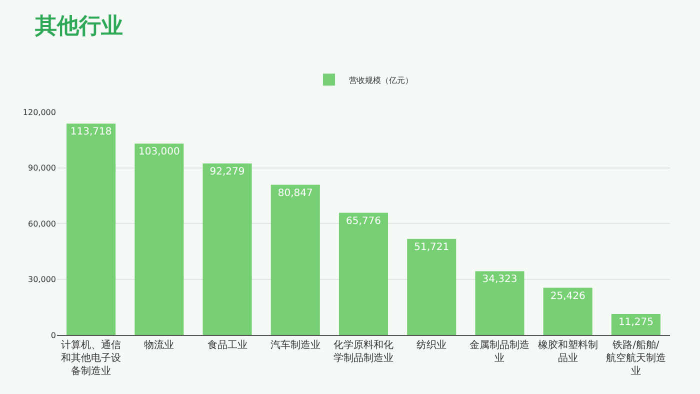 The image size is (700, 394). Describe the element at coordinates (364, 351) in the screenshot. I see `x-tick-label: 化学原料和化学制品制造业` at that location.